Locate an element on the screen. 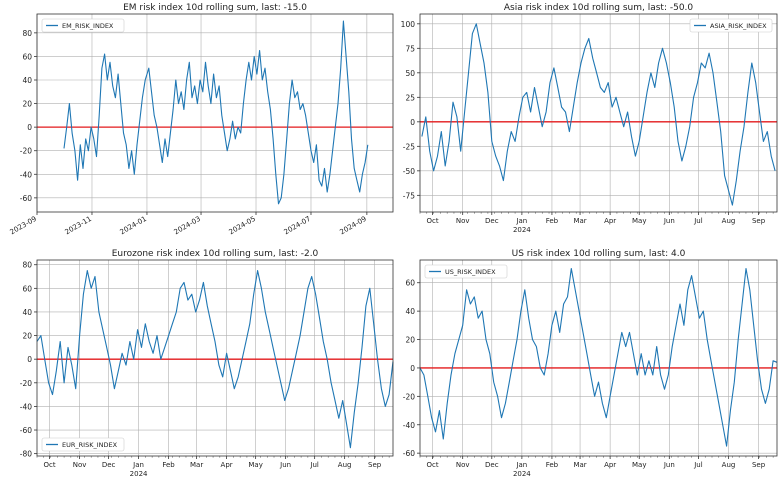 This screenshot has width=782, height=483. legend-label: US_RISK_INDEX is located at coordinates (470, 272).